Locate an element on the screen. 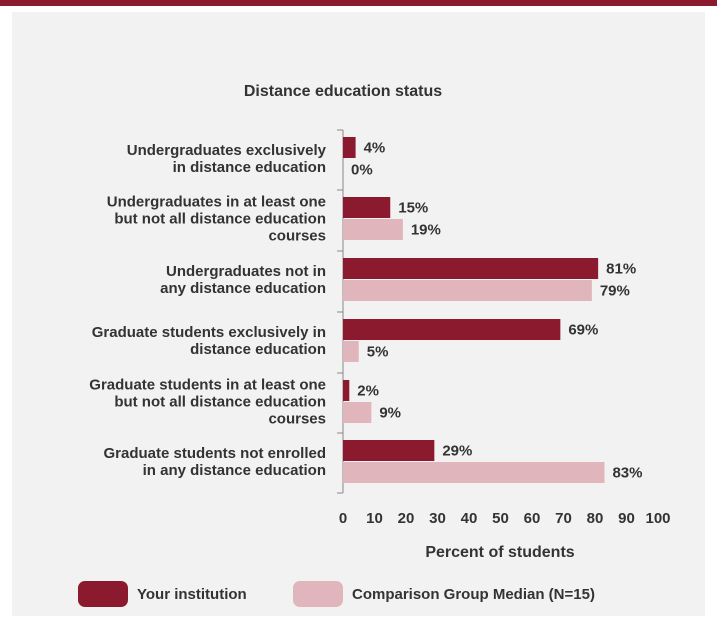  x-tick-label: 90 is located at coordinates (626, 518).